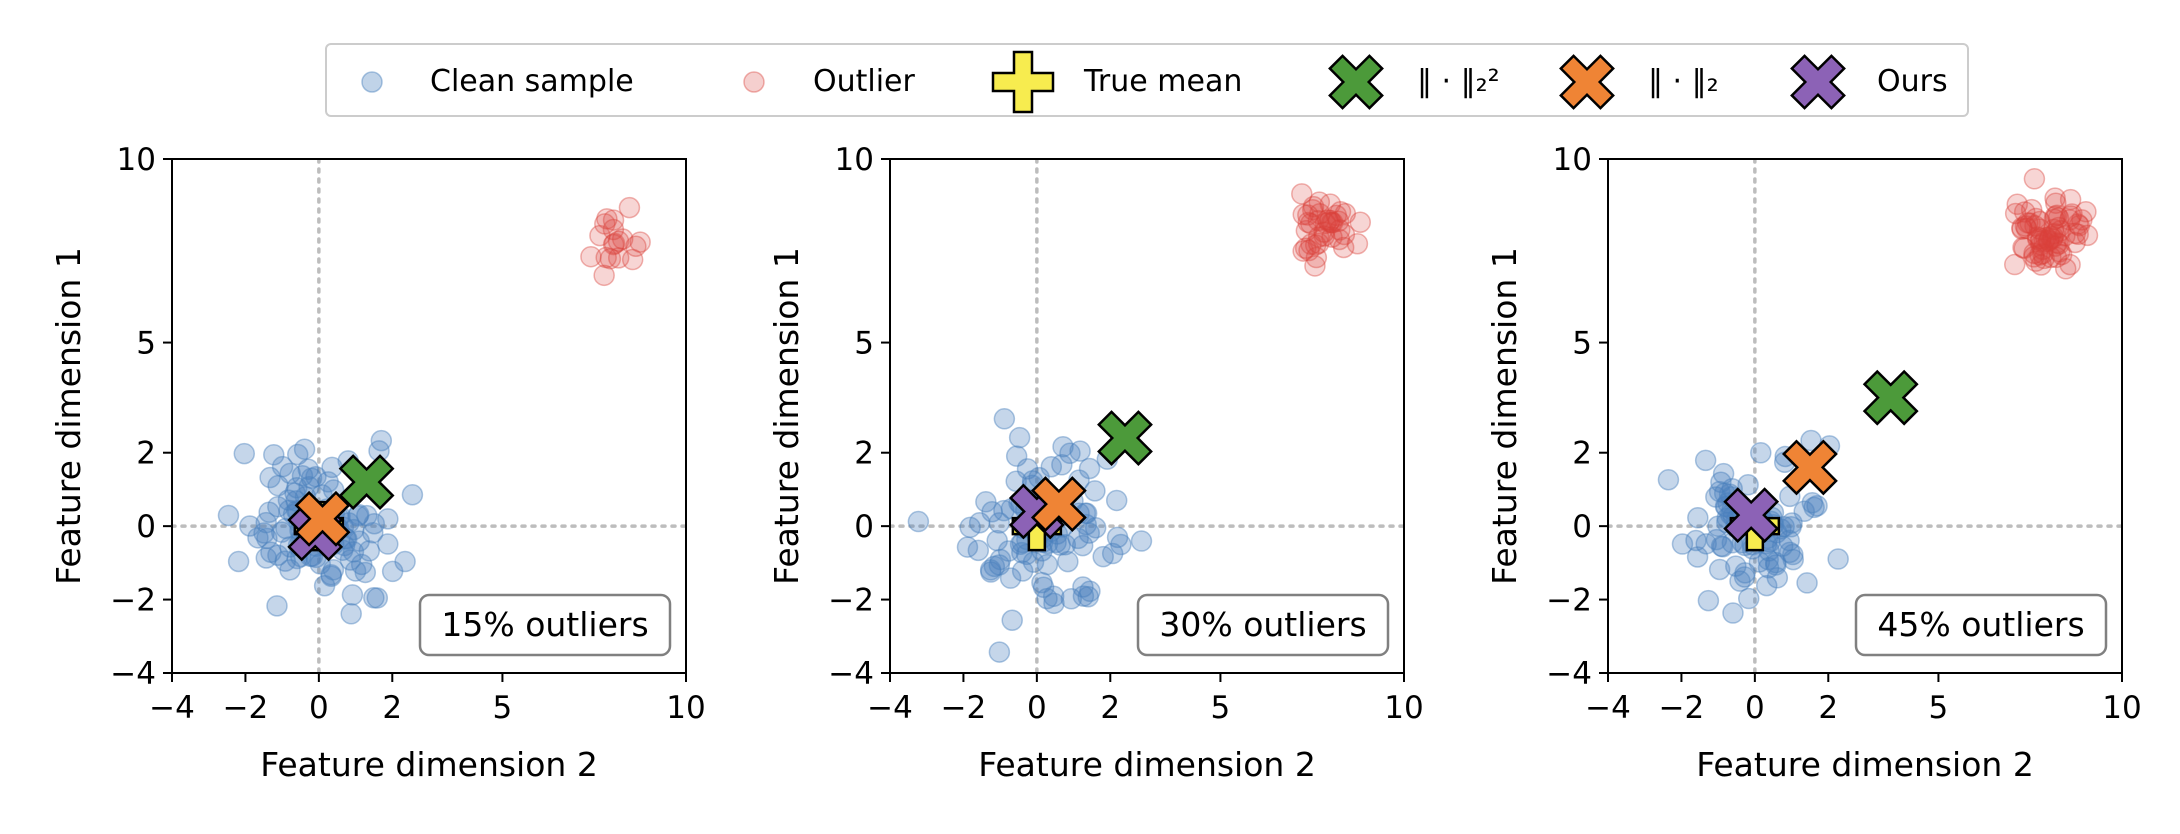 This screenshot has height=834, width=2180. I want to click on y-axis-label: Feature dimension 1, so click(1504, 416).